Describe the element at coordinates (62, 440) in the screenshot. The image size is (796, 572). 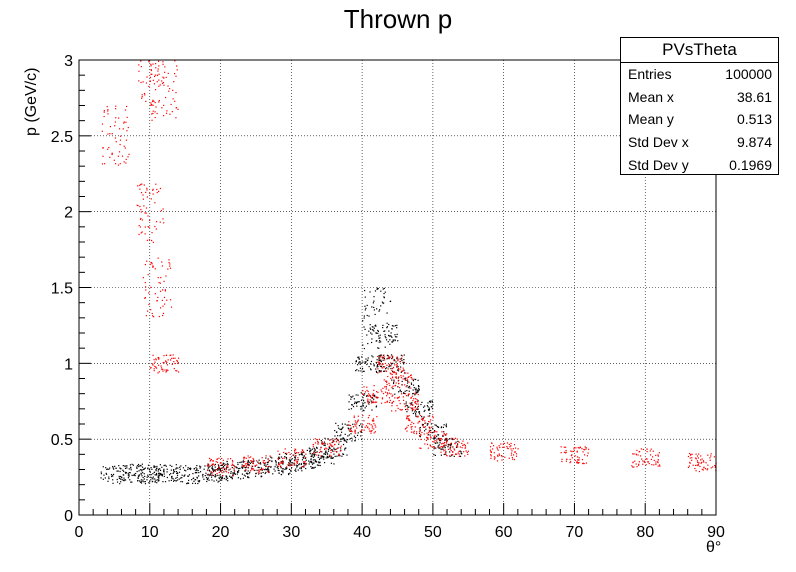
I see `y-tick-label: 0.5` at that location.